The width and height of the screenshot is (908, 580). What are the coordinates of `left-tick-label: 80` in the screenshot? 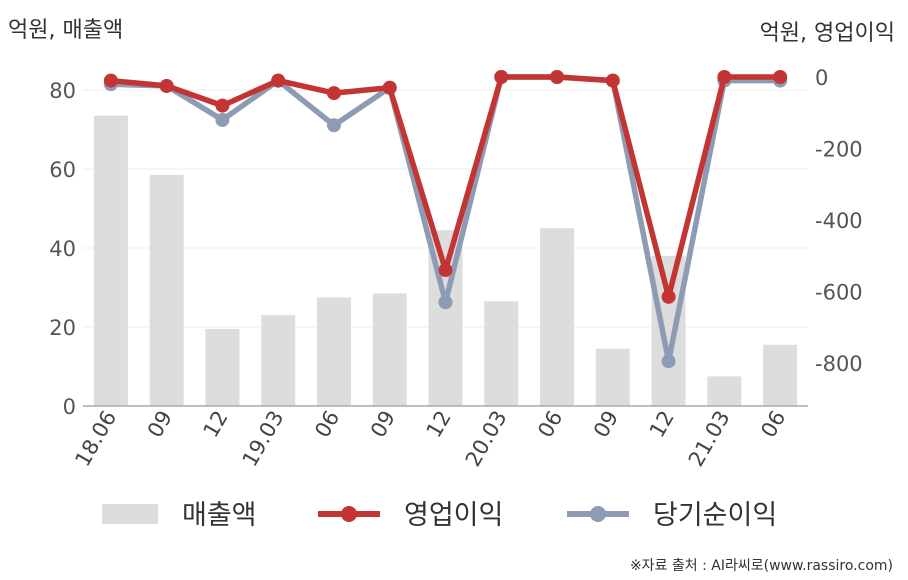 It's located at (62, 91).